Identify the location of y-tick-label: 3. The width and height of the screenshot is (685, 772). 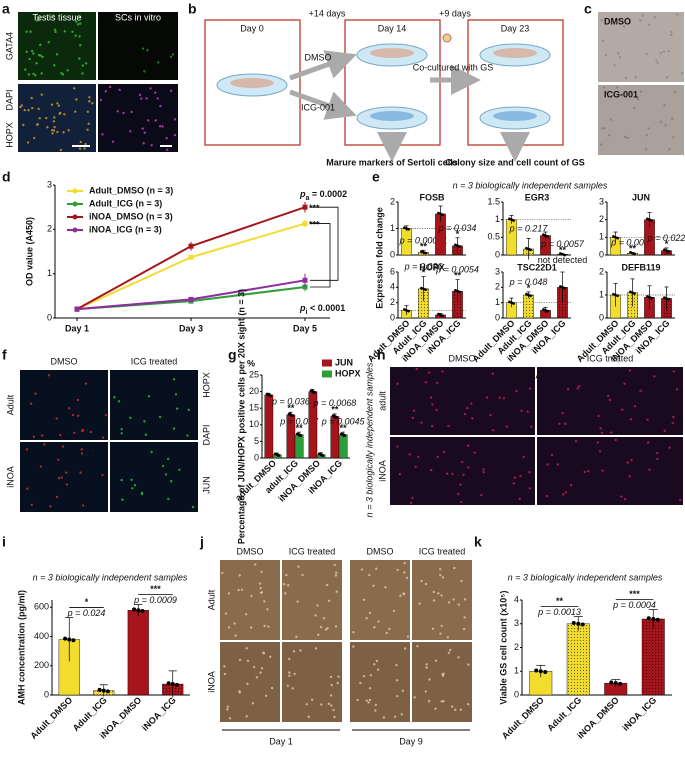
(497, 271).